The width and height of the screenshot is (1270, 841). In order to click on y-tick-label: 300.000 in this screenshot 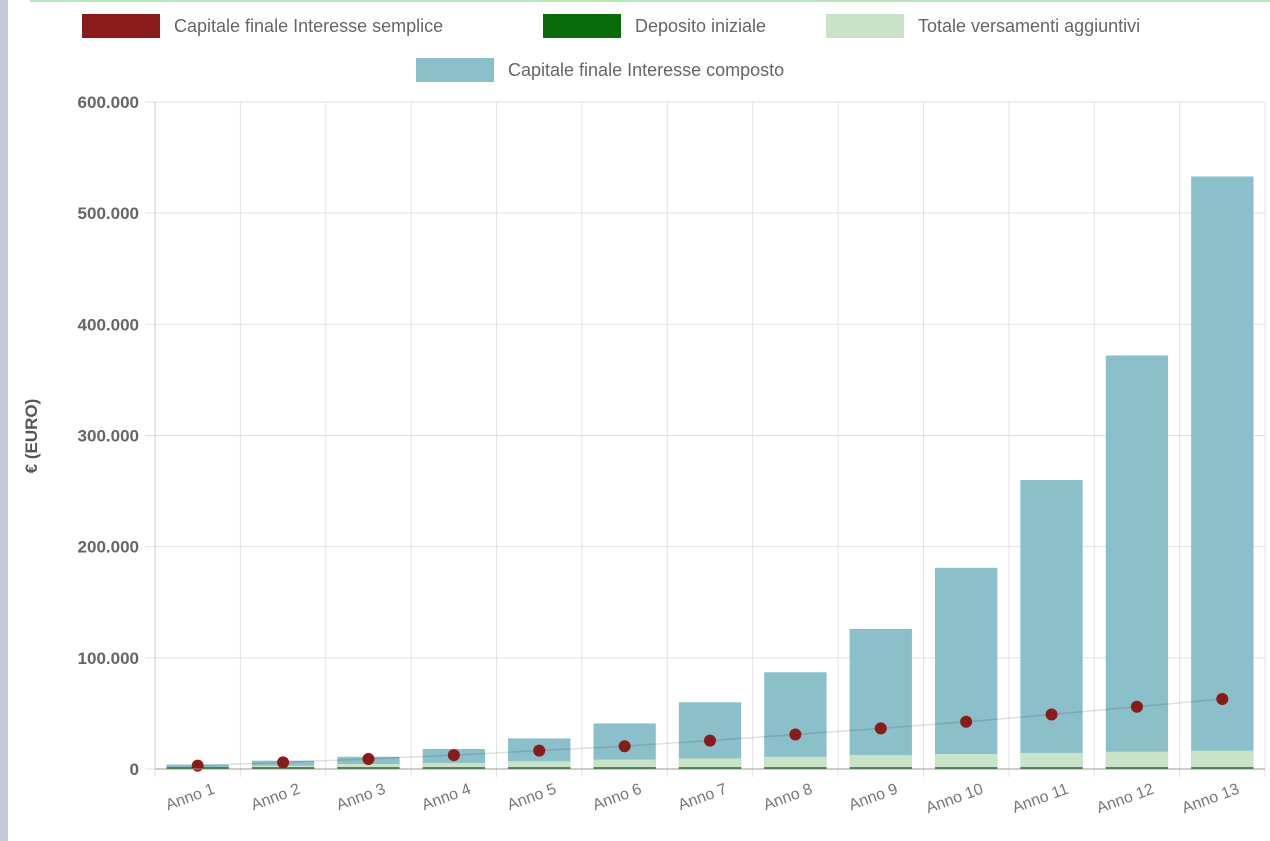, I will do `click(108, 436)`.